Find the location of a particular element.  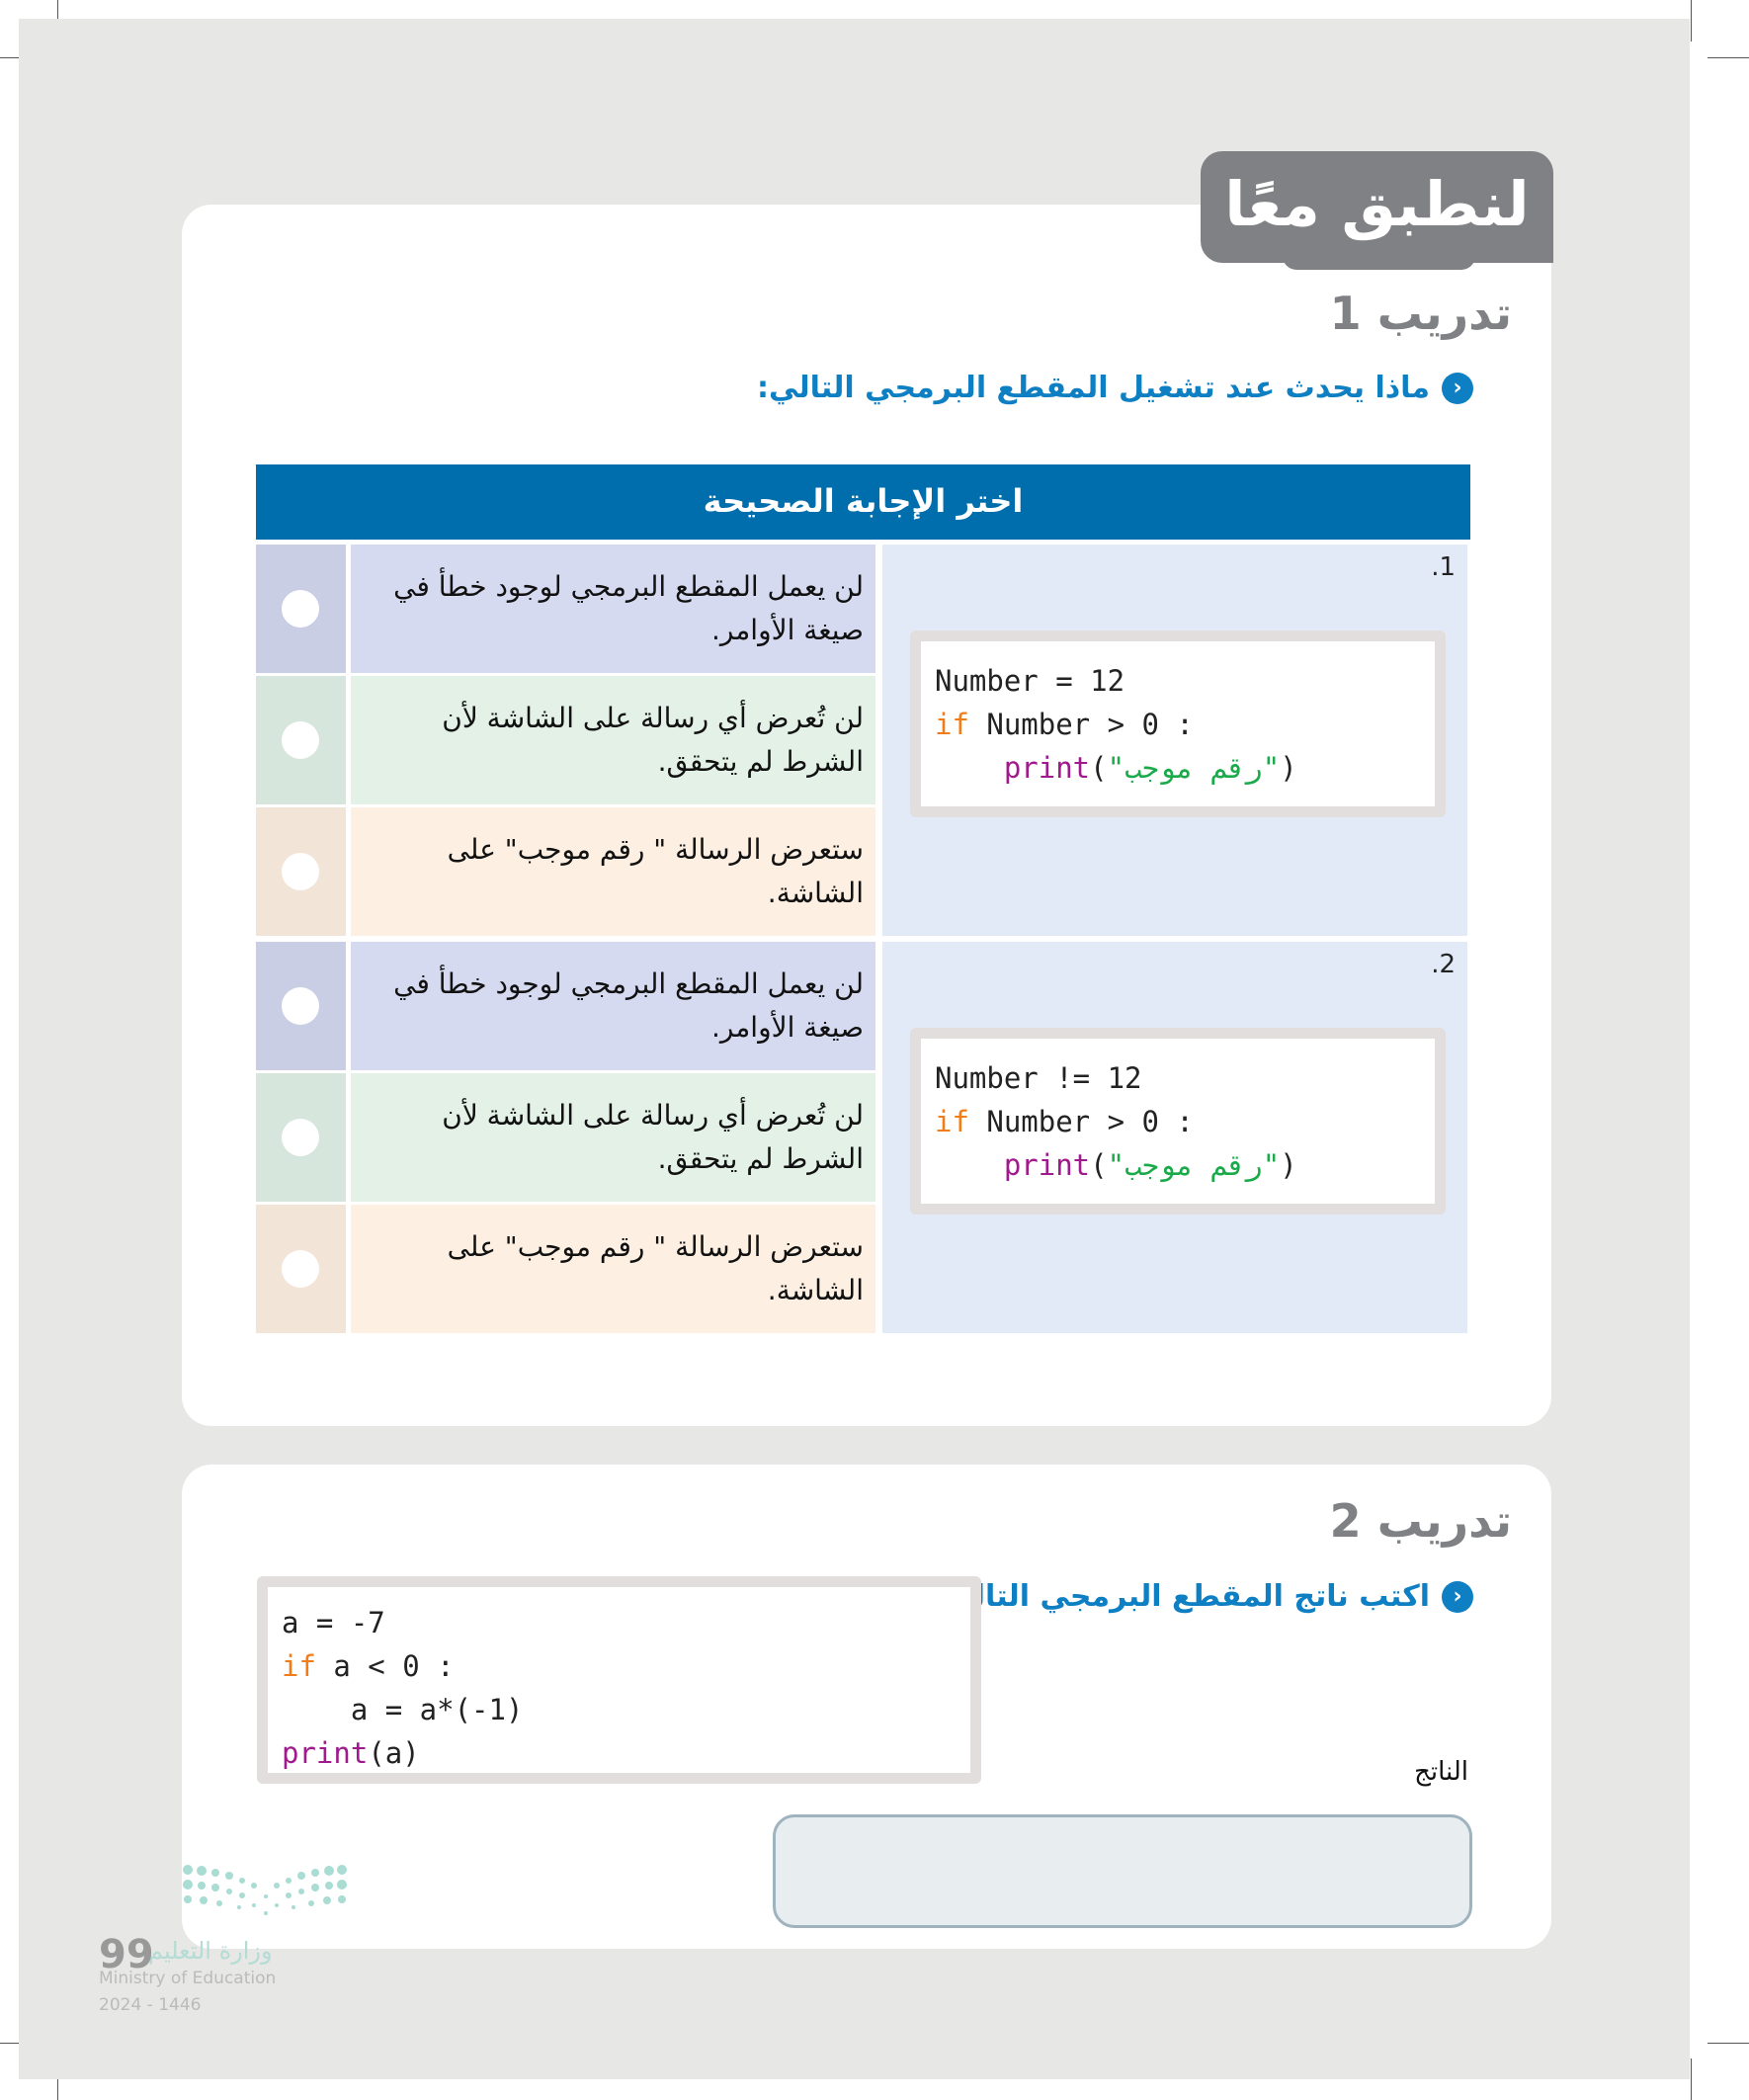

option-2c: ستعرض الرسالة " رقم موجب" على الشاشة. is located at coordinates (566, 1269).